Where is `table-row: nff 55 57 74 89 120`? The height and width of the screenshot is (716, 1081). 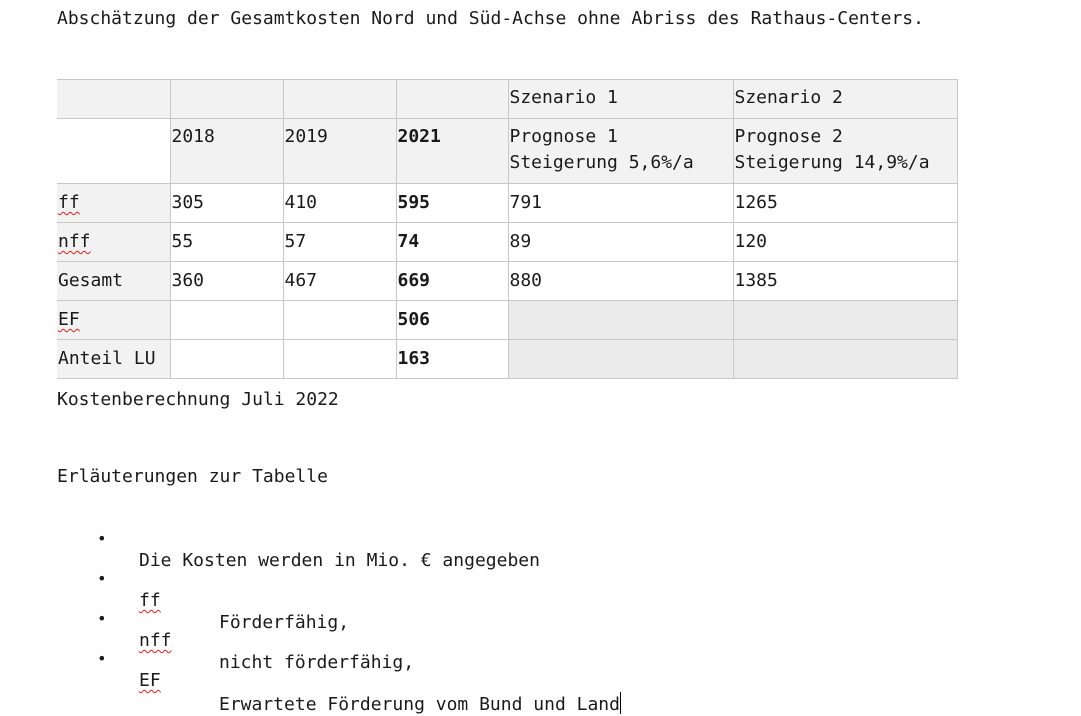 table-row: nff 55 57 74 89 120 is located at coordinates (507, 242).